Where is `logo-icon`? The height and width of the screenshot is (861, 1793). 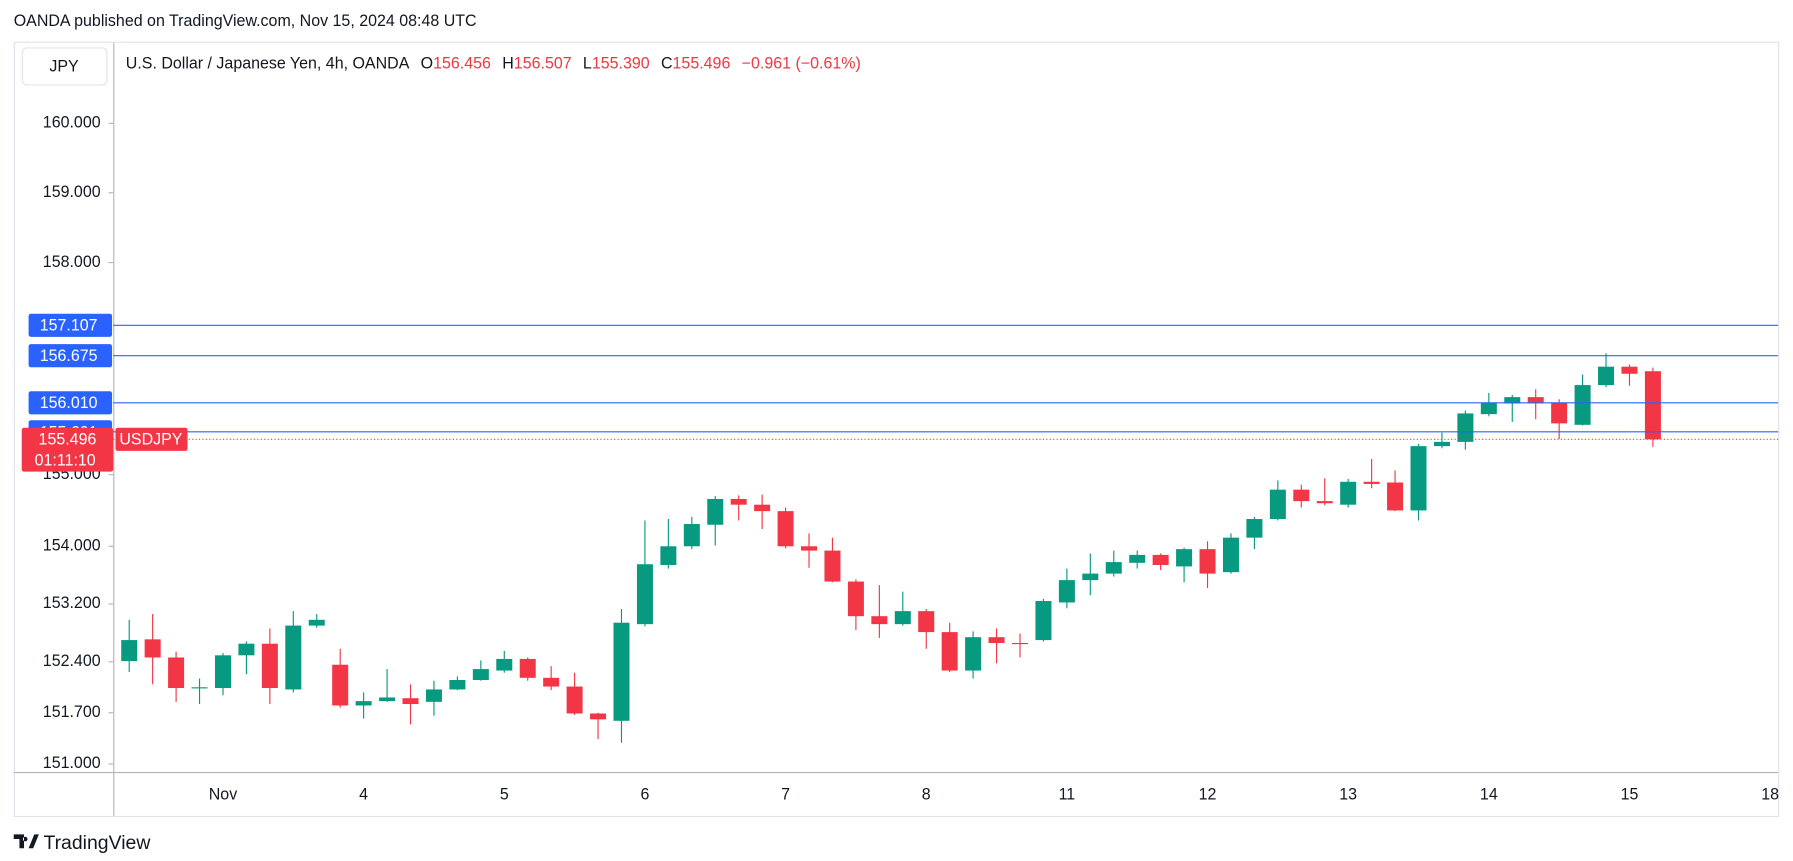 logo-icon is located at coordinates (26, 841).